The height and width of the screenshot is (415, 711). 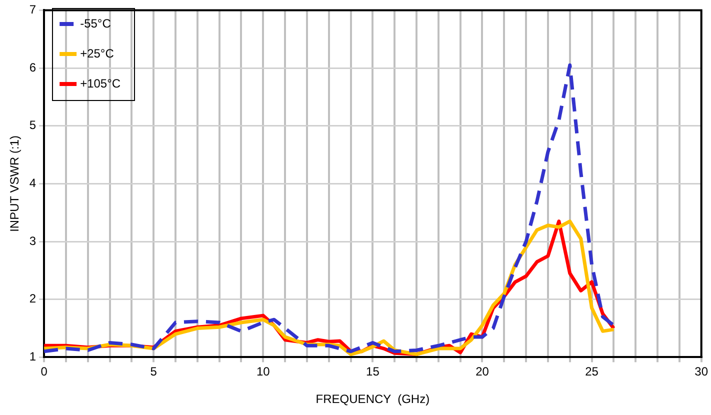 What do you see at coordinates (96, 23) in the screenshot?
I see `legend-label: -55°C` at bounding box center [96, 23].